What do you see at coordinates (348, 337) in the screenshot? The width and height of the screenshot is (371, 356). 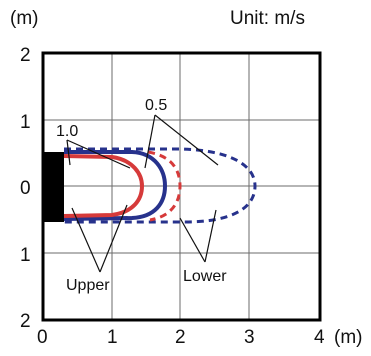 I see `x-unit-label: (m)` at bounding box center [348, 337].